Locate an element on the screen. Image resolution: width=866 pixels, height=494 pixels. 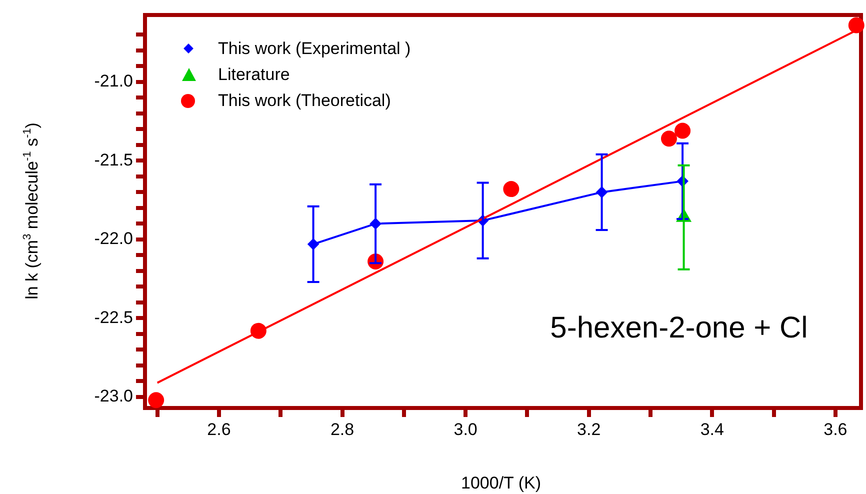
y-tick-label: -21.0 is located at coordinates (113, 81).